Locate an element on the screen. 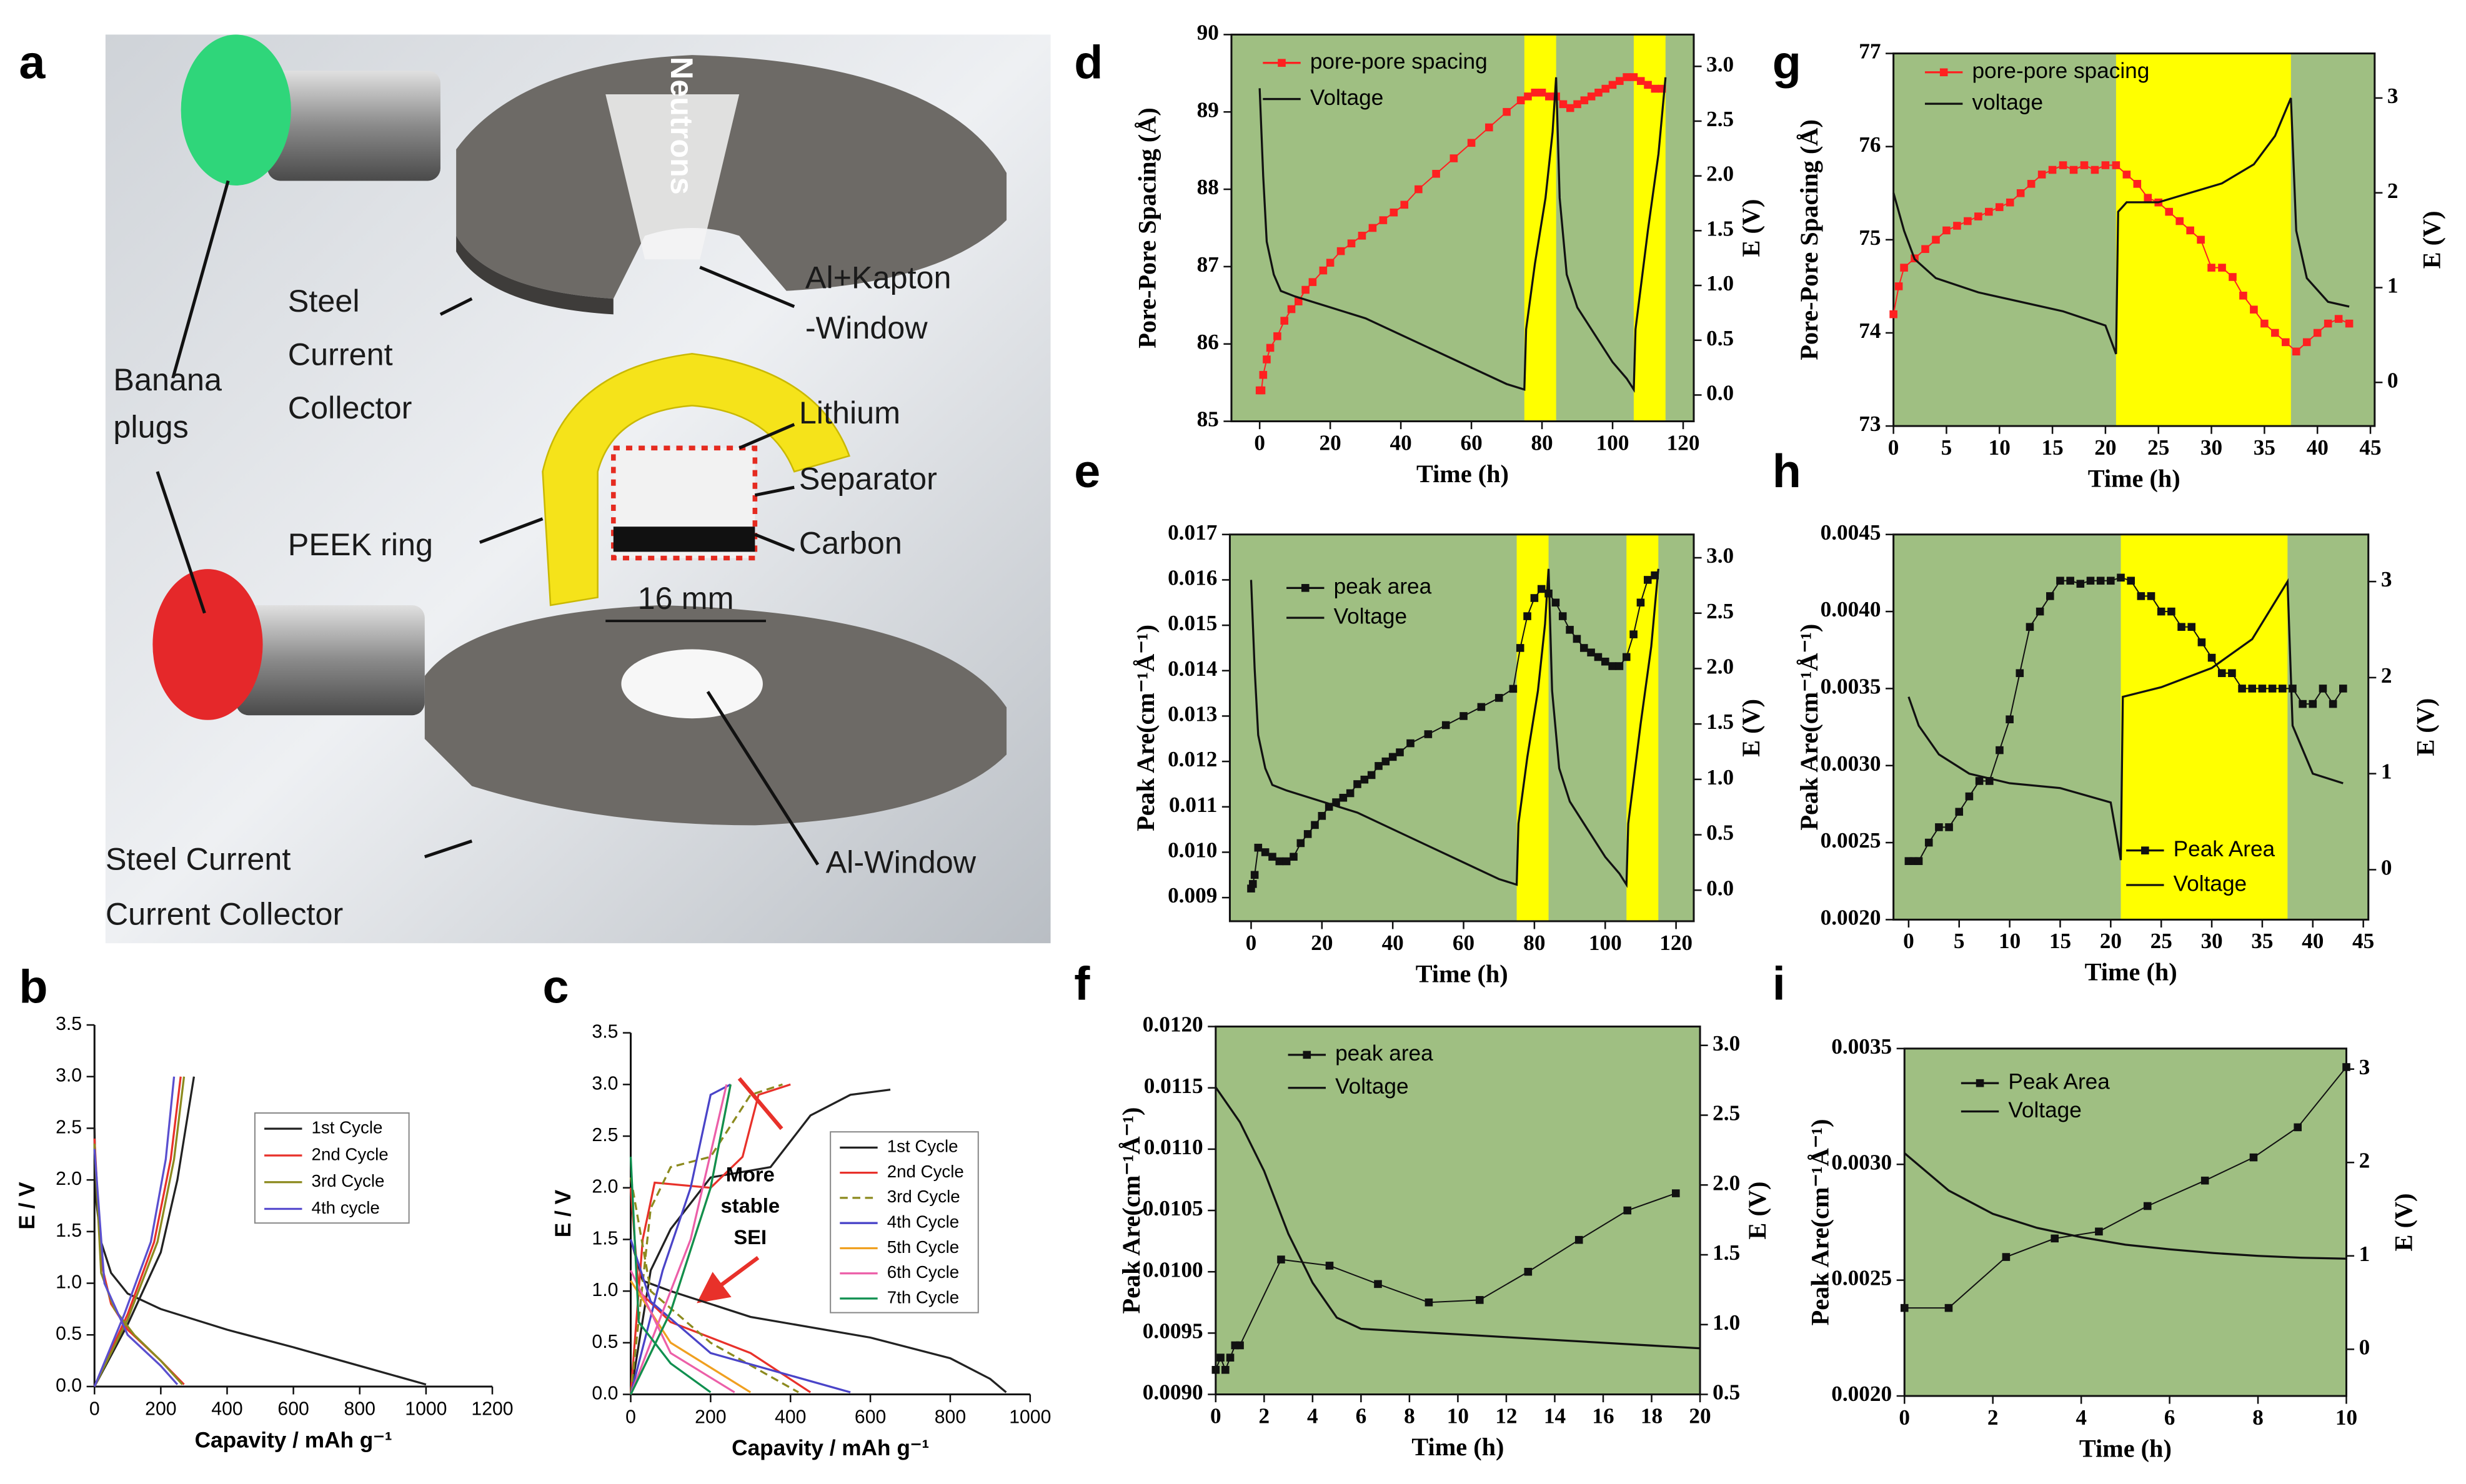 This screenshot has height=1484, width=2466. y-axis-label: Peak Are(cm⁻¹Å⁻¹) is located at coordinates (1131, 1210).